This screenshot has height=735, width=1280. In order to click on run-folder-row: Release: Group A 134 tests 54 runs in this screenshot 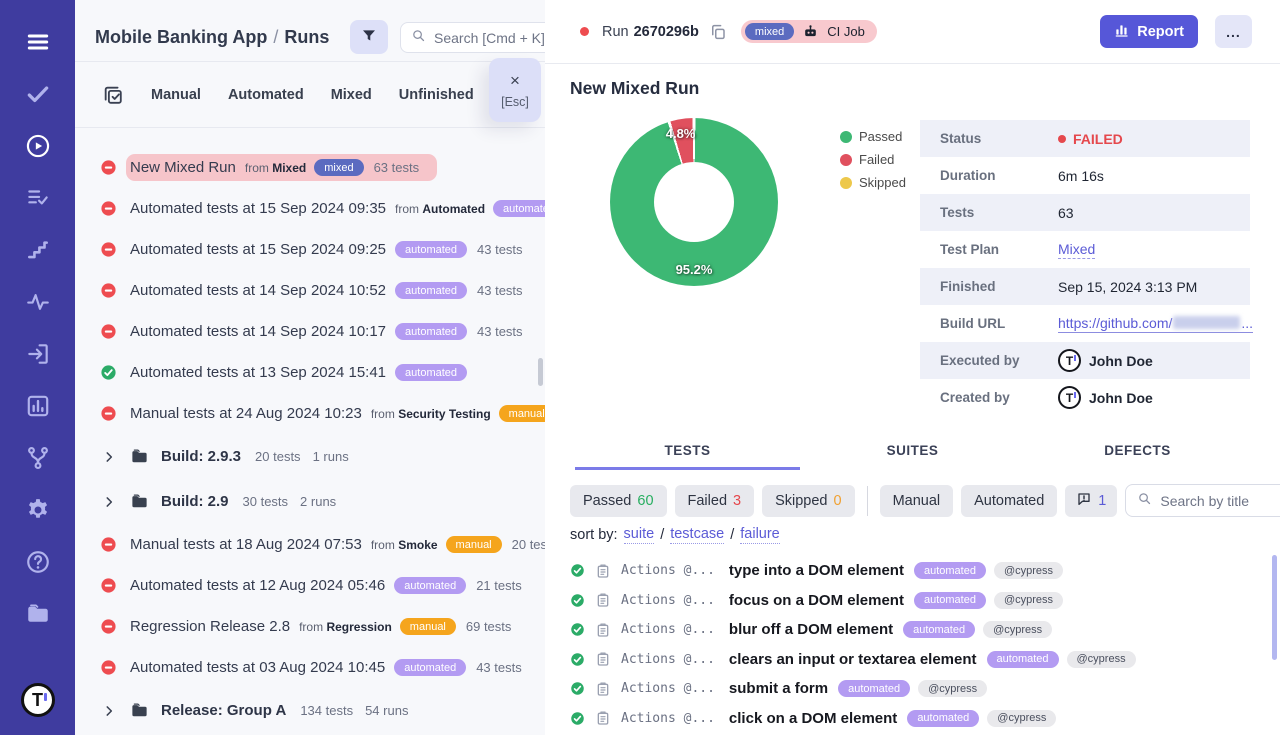, I will do `click(310, 710)`.